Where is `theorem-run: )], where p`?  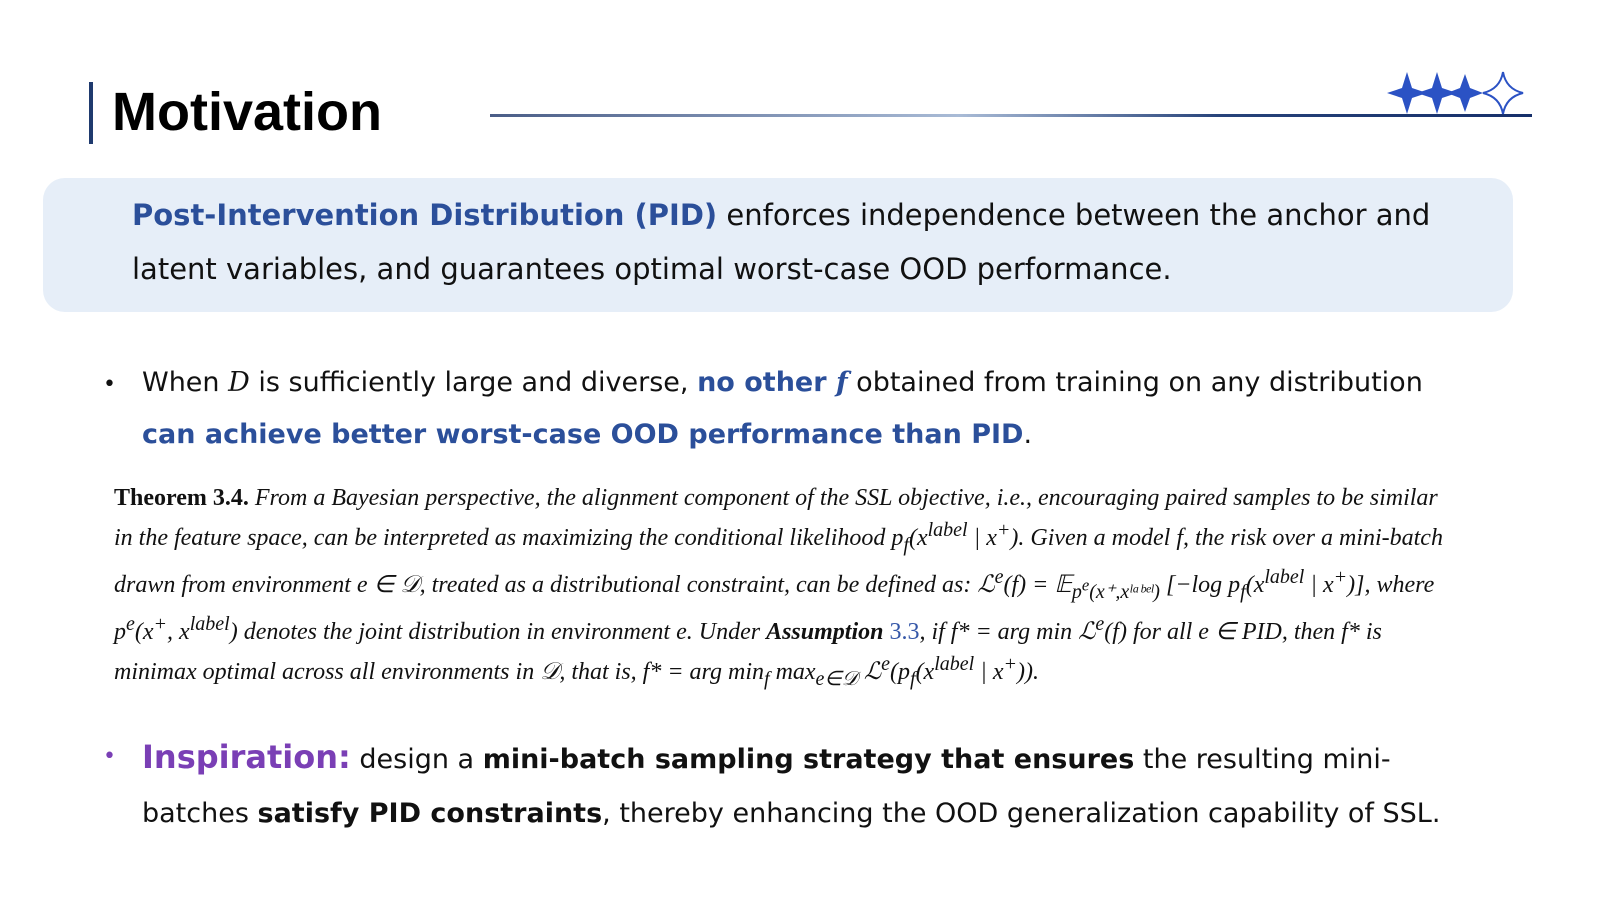
theorem-run: )], where p is located at coordinates (774, 608).